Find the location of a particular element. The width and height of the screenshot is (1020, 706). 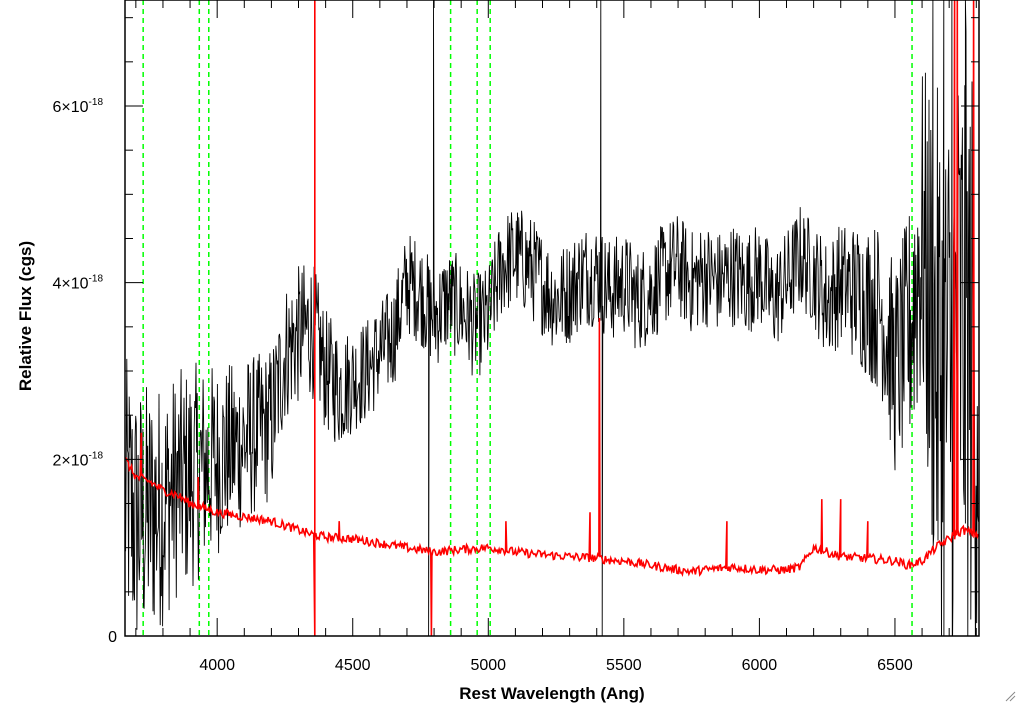

y-tick-label: 6×10⁻¹⁸ is located at coordinates (78, 106).